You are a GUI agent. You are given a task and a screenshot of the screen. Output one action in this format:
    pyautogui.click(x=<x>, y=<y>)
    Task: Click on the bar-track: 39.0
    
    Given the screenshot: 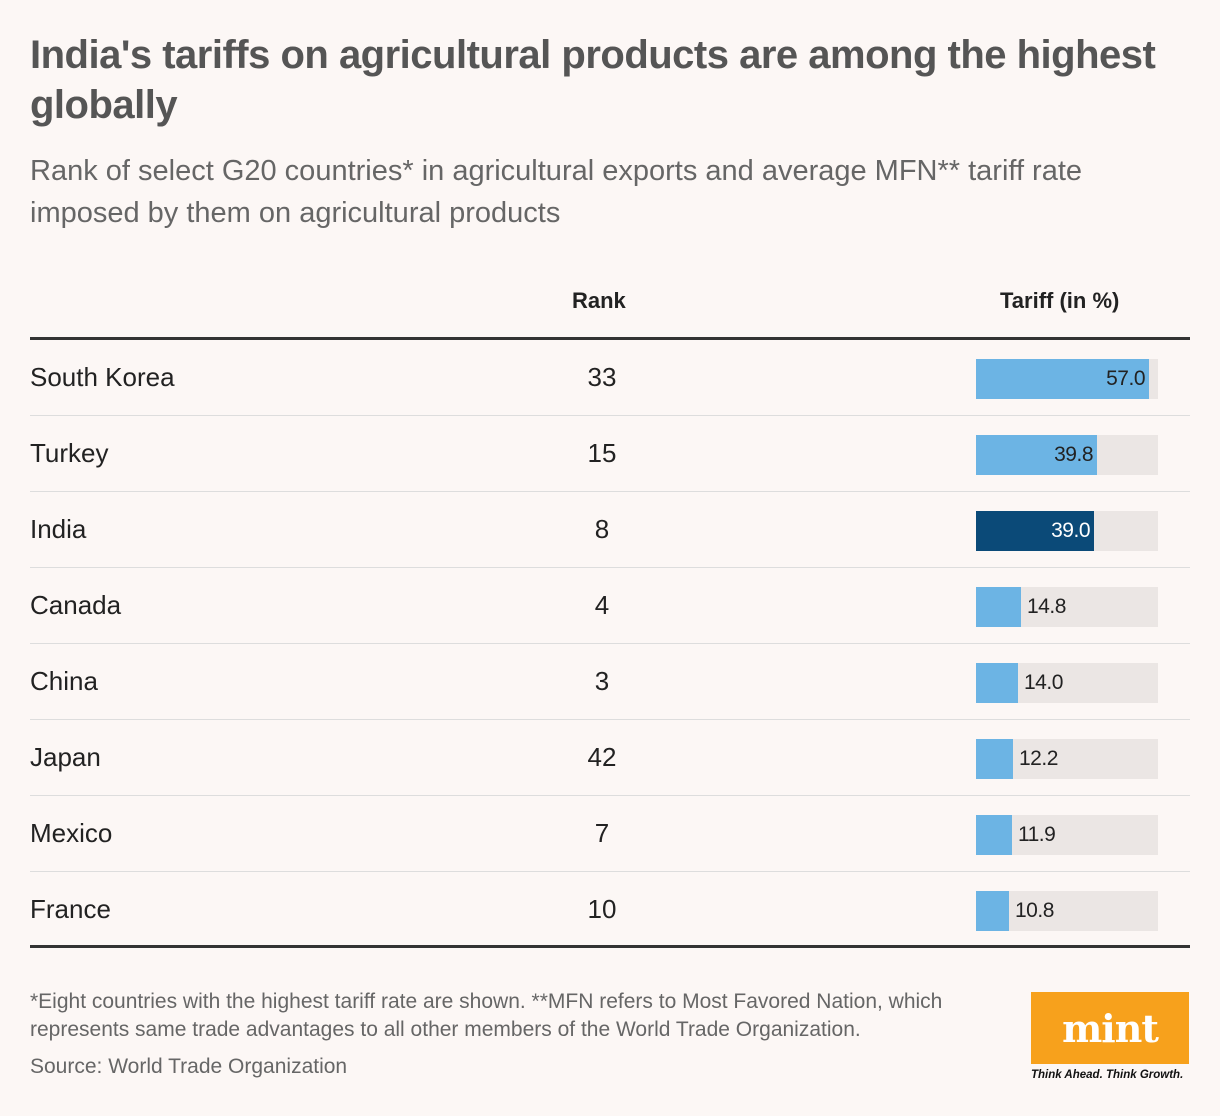 What is the action you would take?
    pyautogui.click(x=1067, y=531)
    